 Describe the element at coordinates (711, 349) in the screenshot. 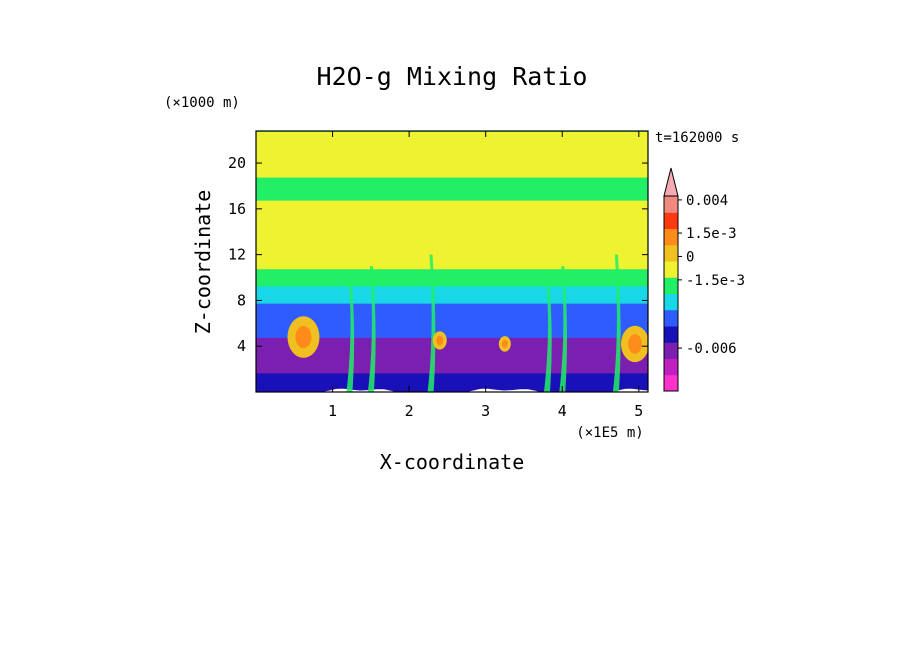

I see `colorbar-tick-label: -0.006` at that location.